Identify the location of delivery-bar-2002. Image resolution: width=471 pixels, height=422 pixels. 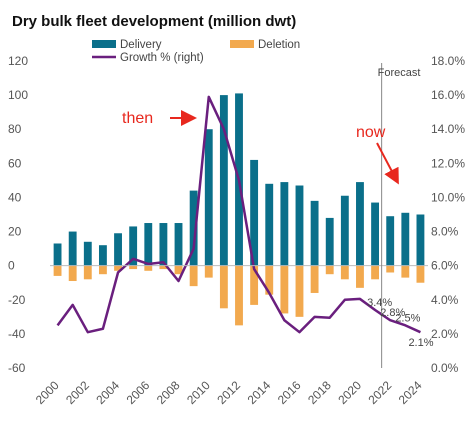
(87, 253).